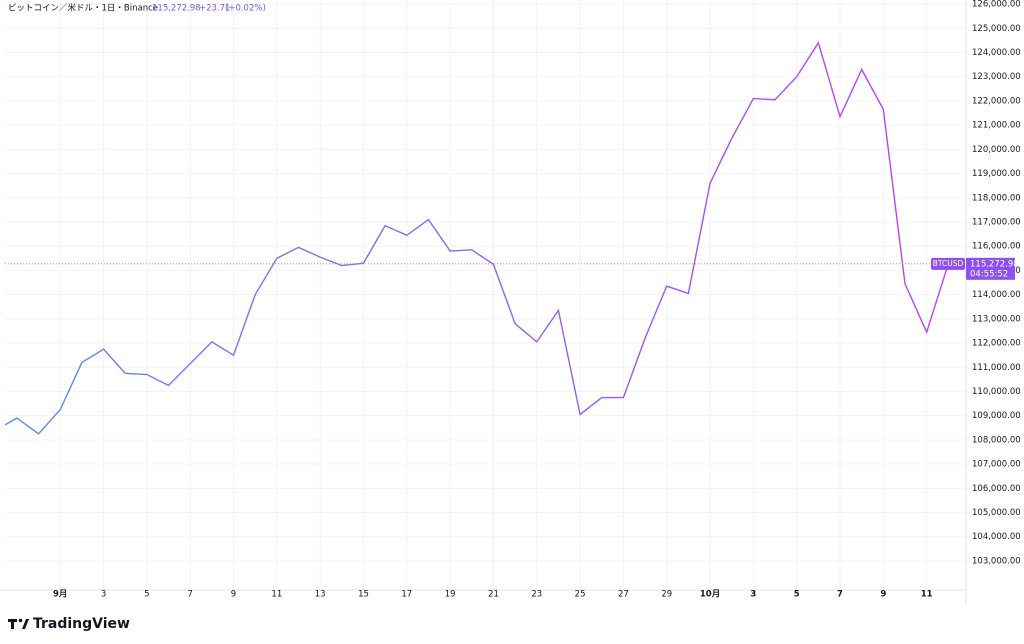  Describe the element at coordinates (666, 595) in the screenshot. I see `x-tick-label: 29` at that location.